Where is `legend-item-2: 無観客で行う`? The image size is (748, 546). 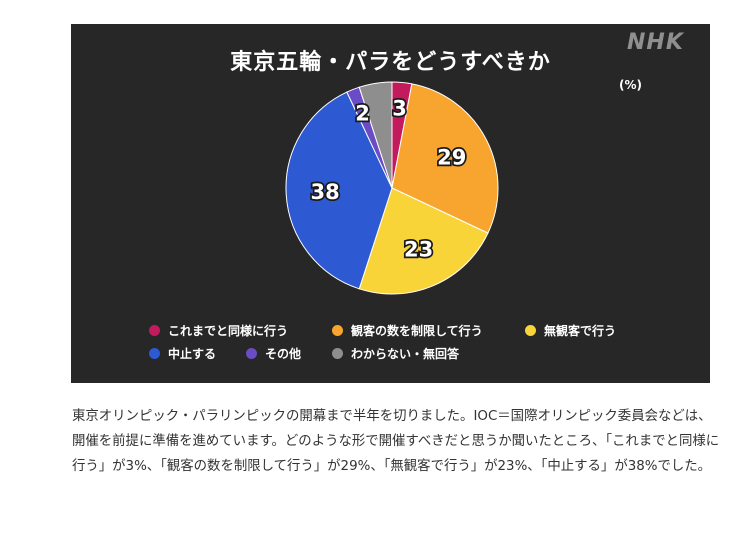
legend-item-2: 無観客で行う is located at coordinates (570, 330).